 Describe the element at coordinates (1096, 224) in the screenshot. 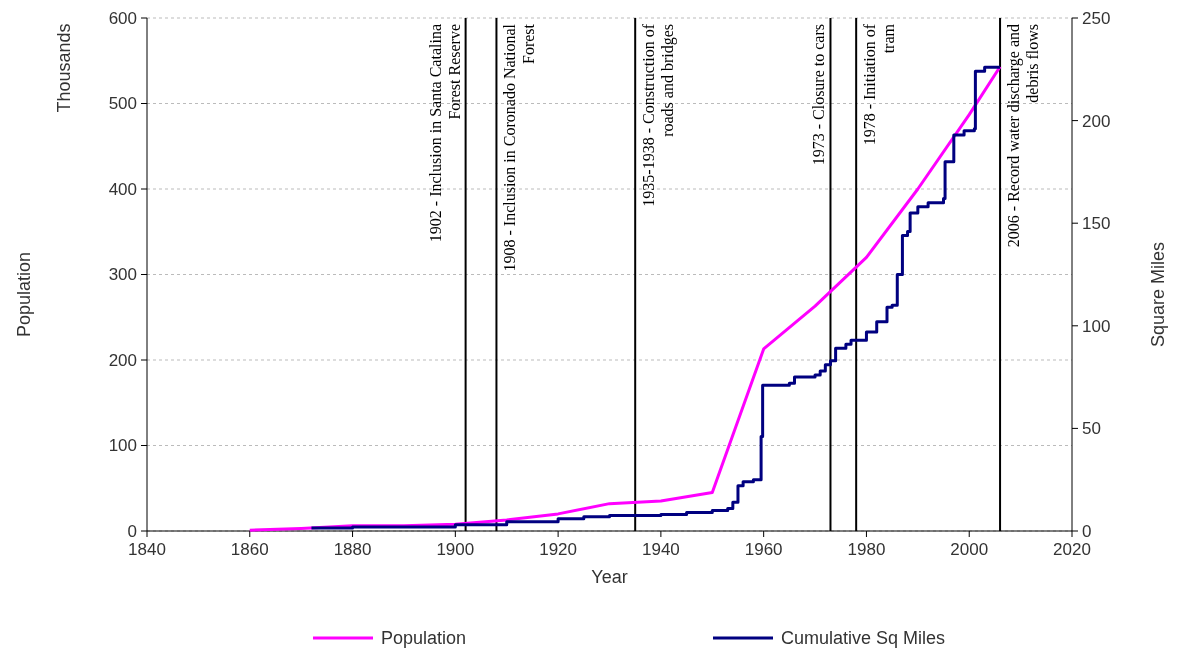

I see `y2-tick-label: 150` at that location.